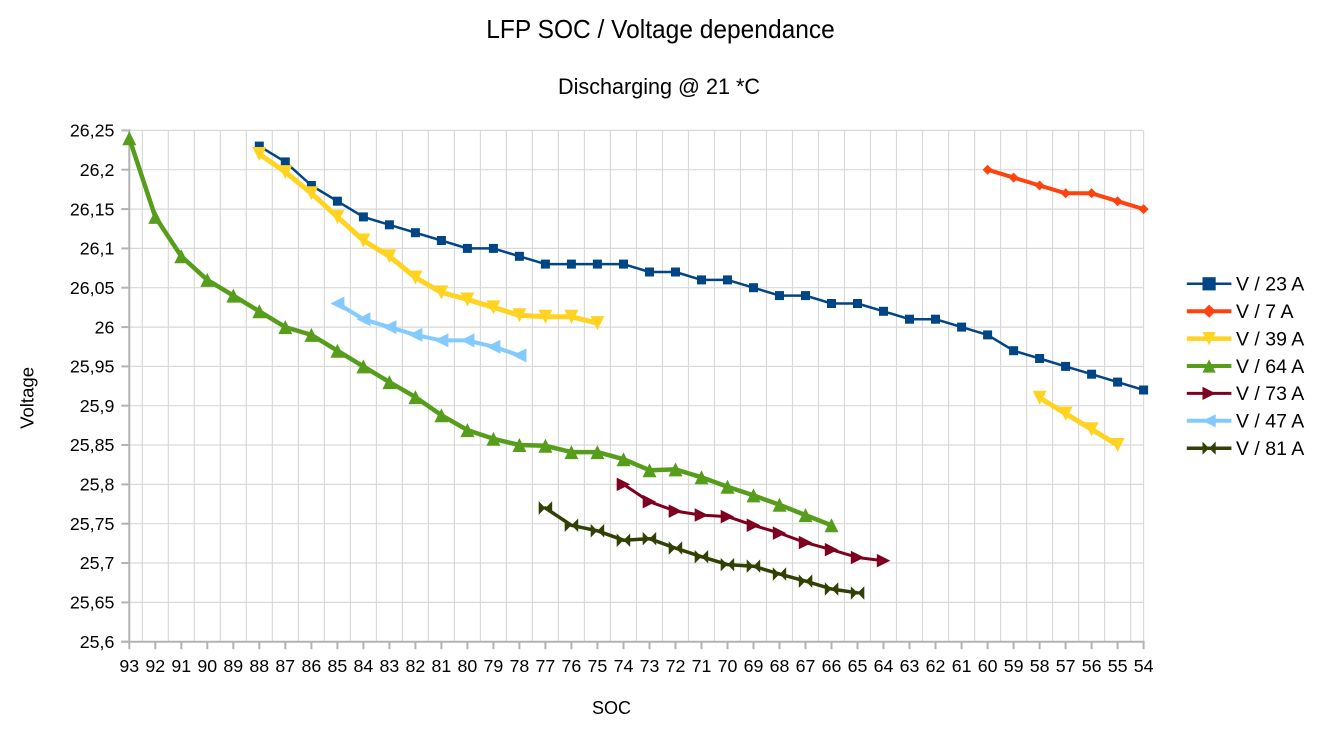 The width and height of the screenshot is (1320, 734). What do you see at coordinates (181, 666) in the screenshot?
I see `svg-text: 91` at bounding box center [181, 666].